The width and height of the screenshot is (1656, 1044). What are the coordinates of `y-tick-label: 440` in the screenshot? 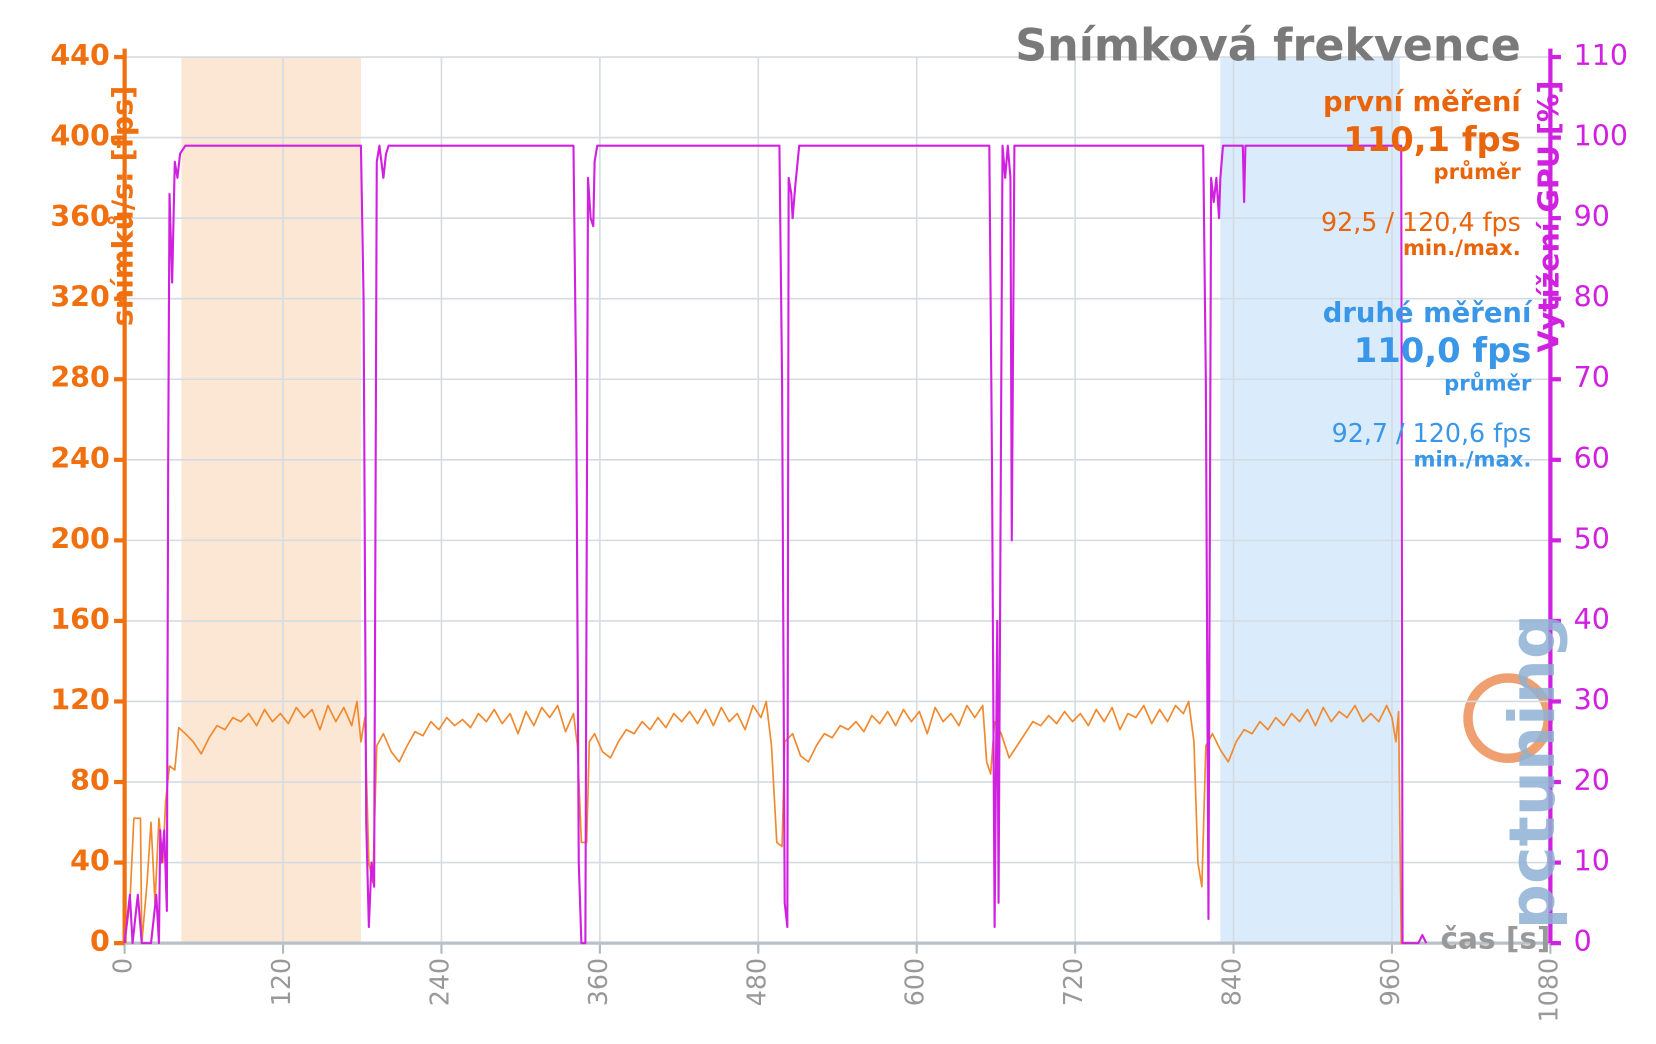 It's located at (79, 55).